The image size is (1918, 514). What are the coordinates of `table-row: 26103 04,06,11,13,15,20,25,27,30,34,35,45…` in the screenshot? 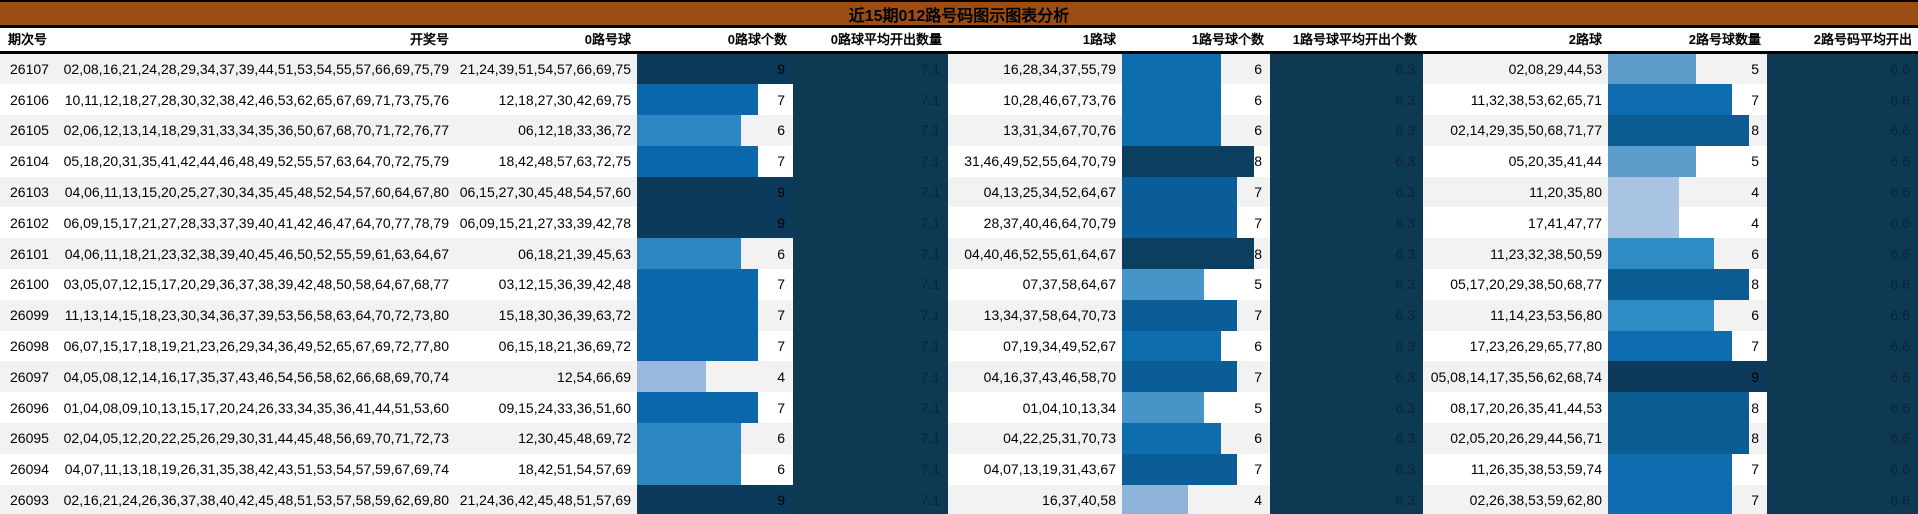 It's located at (959, 192).